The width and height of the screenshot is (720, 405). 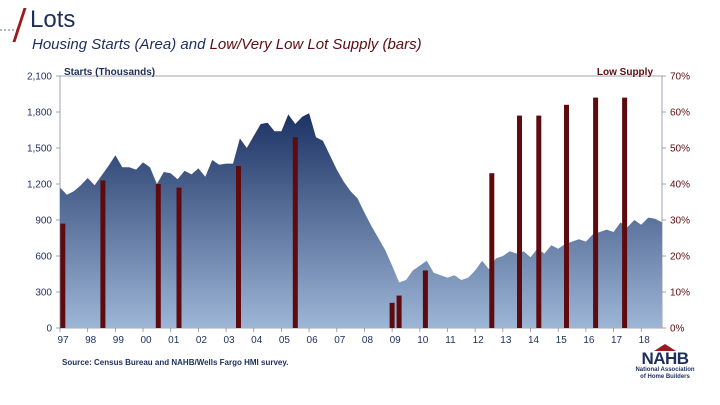 What do you see at coordinates (450, 340) in the screenshot?
I see `x-tick-label: 11` at bounding box center [450, 340].